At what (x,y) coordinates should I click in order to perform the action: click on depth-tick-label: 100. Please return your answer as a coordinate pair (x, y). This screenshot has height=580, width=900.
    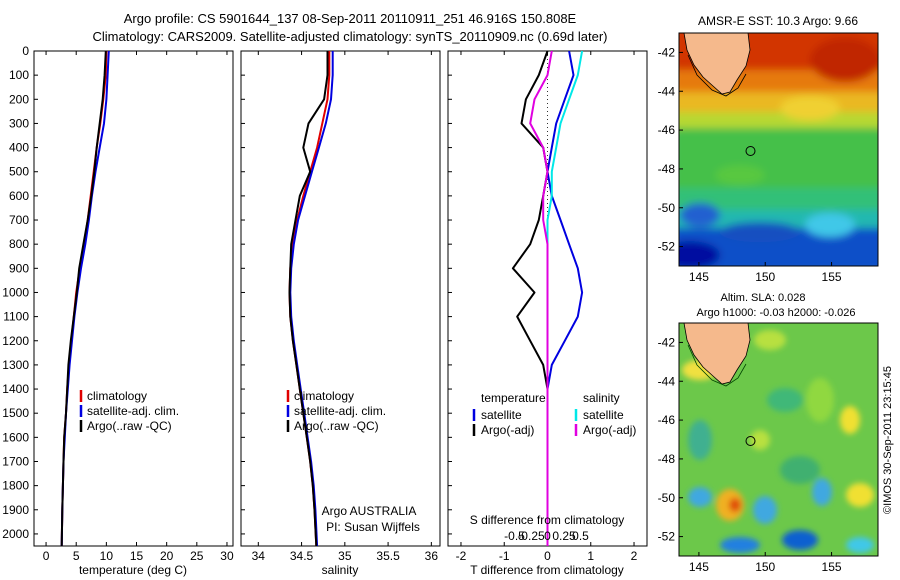
    Looking at the image, I should click on (19, 75).